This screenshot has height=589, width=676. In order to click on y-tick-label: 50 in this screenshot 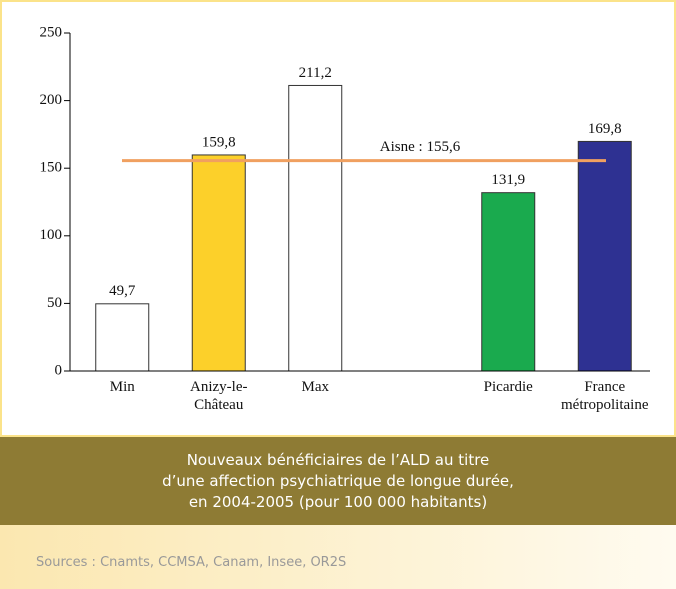, I will do `click(54, 303)`.